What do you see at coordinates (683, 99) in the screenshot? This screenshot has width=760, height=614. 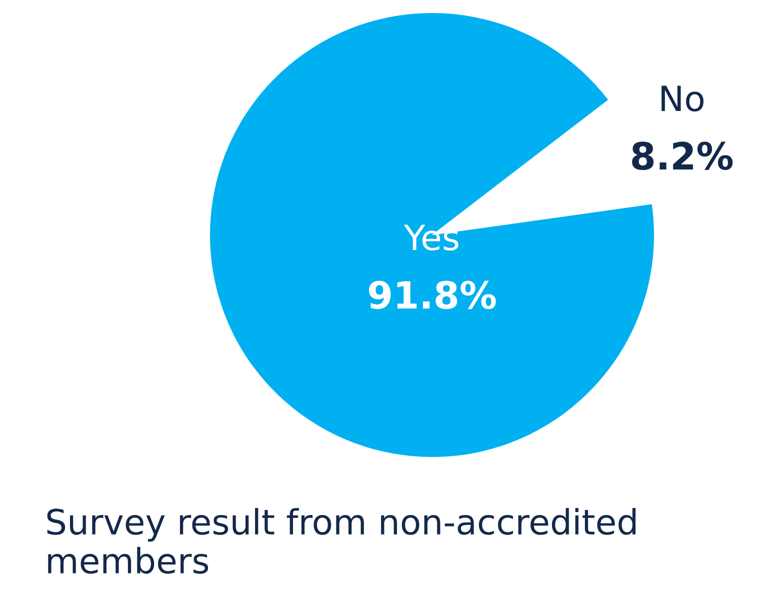 I see `slice-label: No` at bounding box center [683, 99].